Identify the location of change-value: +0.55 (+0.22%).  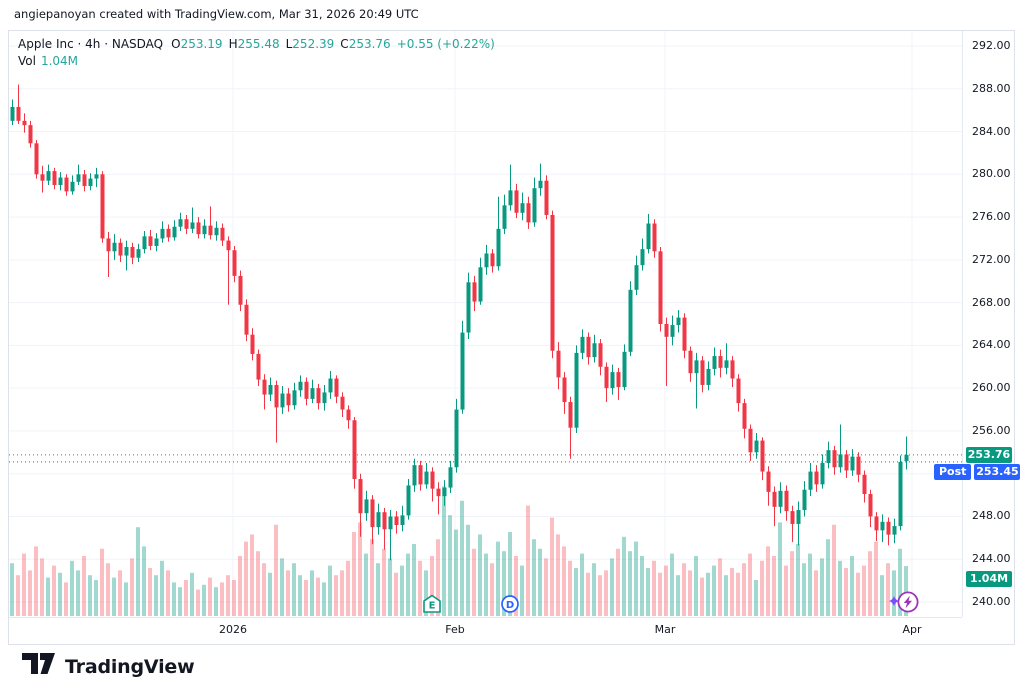
(445, 44).